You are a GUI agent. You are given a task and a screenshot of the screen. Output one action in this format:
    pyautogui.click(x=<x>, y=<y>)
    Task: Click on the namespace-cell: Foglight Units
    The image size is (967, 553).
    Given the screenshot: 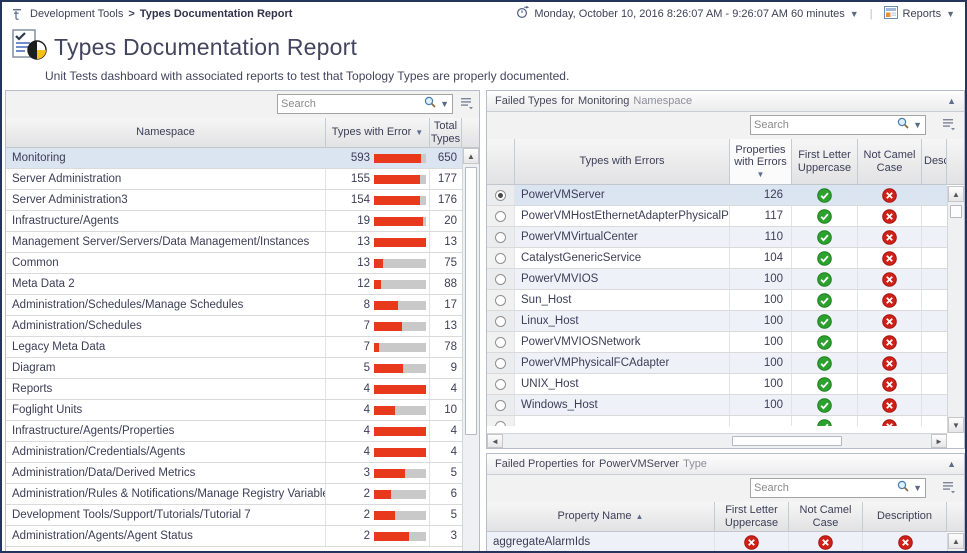 What is the action you would take?
    pyautogui.click(x=166, y=410)
    